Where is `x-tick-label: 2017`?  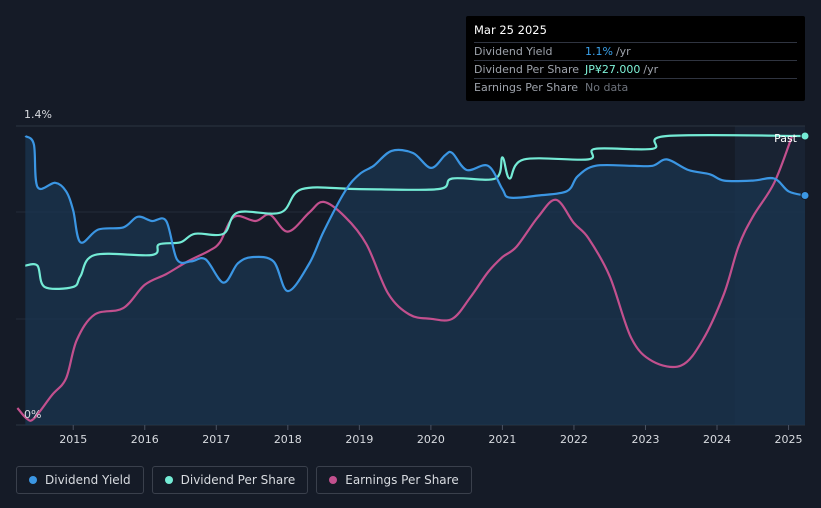
x-tick-label: 2017 is located at coordinates (216, 439).